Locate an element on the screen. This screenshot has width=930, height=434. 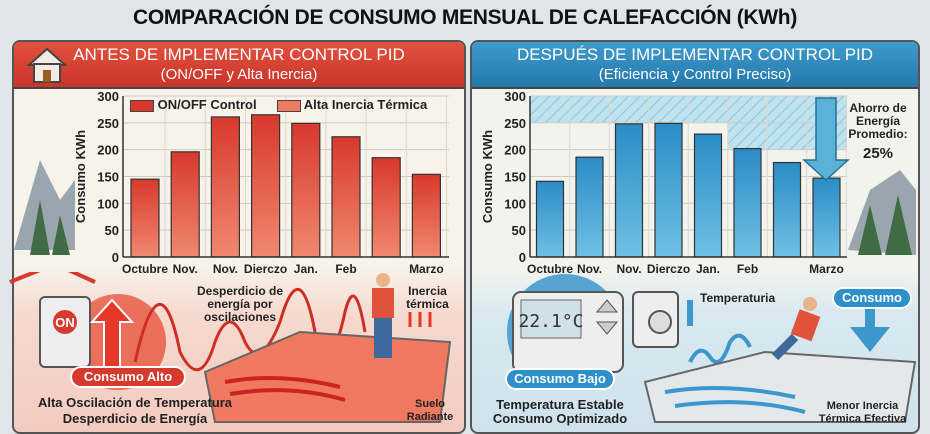
thermostat-readout: 22.1°C is located at coordinates (550, 321).